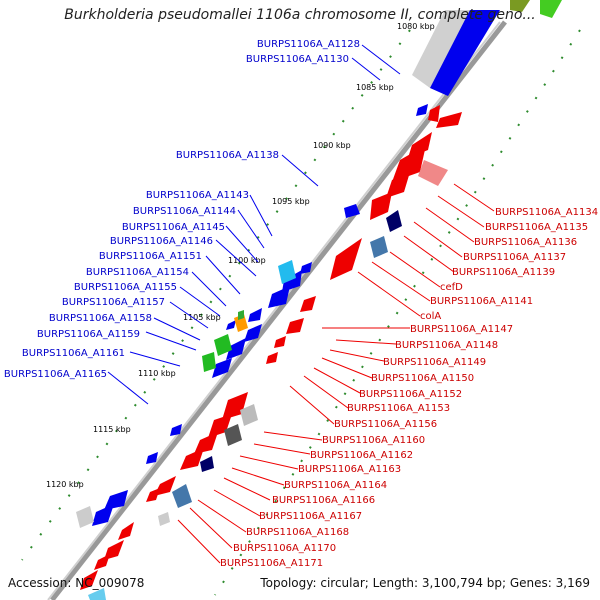  Describe the element at coordinates (434, 362) in the screenshot. I see `gene-label: BURPS1106A_A1149` at that location.